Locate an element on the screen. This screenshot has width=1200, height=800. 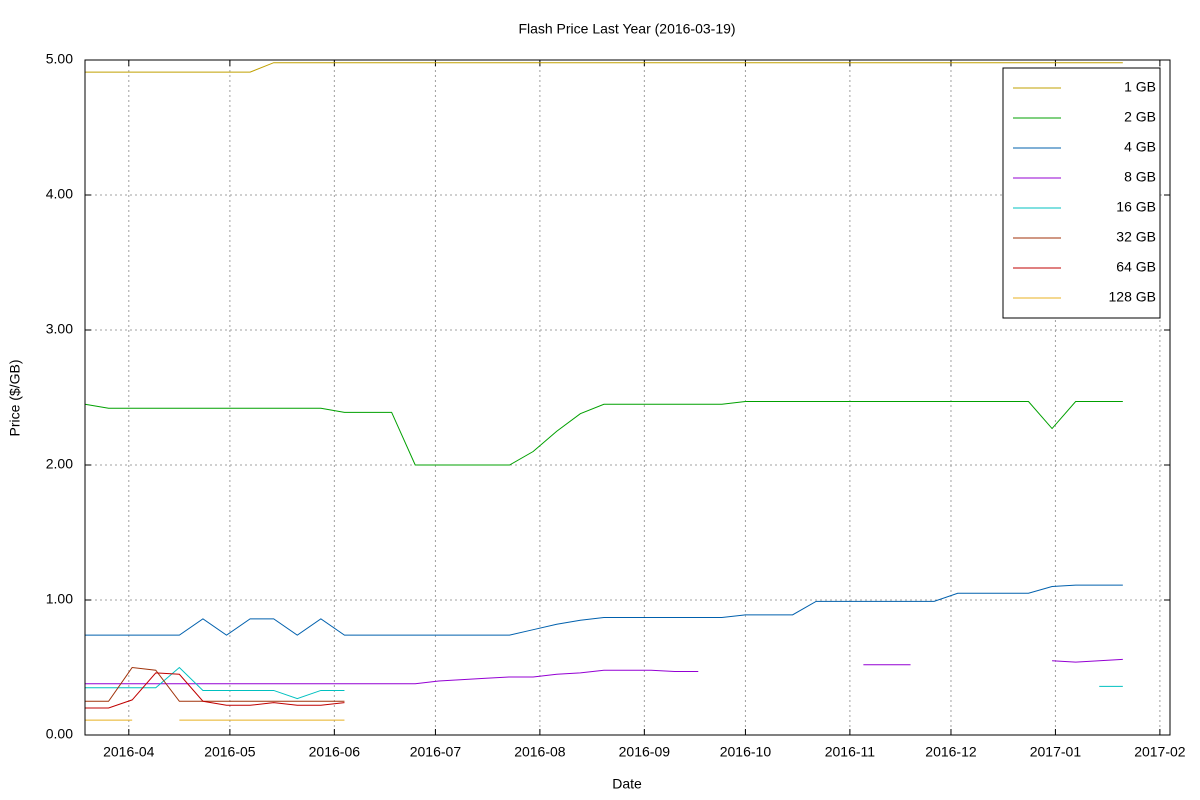
x-tick-label: 2016-11 is located at coordinates (850, 752).